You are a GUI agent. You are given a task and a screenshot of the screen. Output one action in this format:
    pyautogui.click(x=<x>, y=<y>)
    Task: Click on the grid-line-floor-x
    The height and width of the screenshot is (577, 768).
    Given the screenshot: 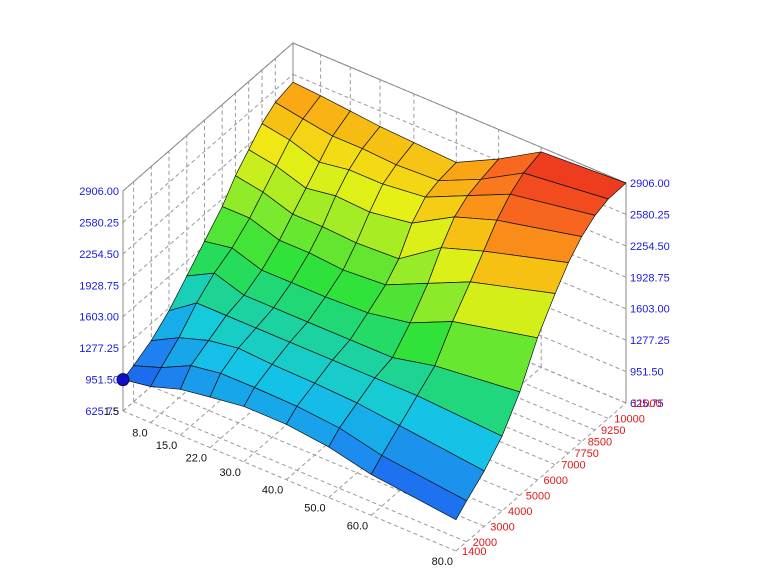 What is the action you would take?
    pyautogui.click(x=541, y=477)
    